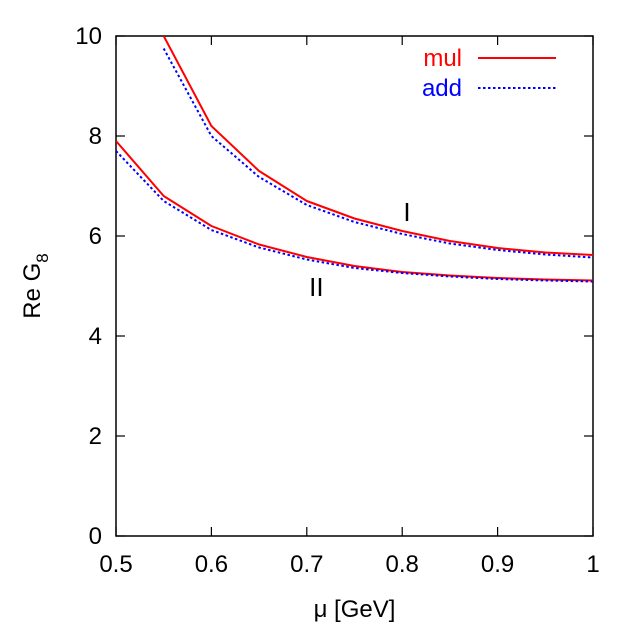 This screenshot has height=625, width=644. What do you see at coordinates (95, 436) in the screenshot?
I see `y-tick-label: 2` at bounding box center [95, 436].